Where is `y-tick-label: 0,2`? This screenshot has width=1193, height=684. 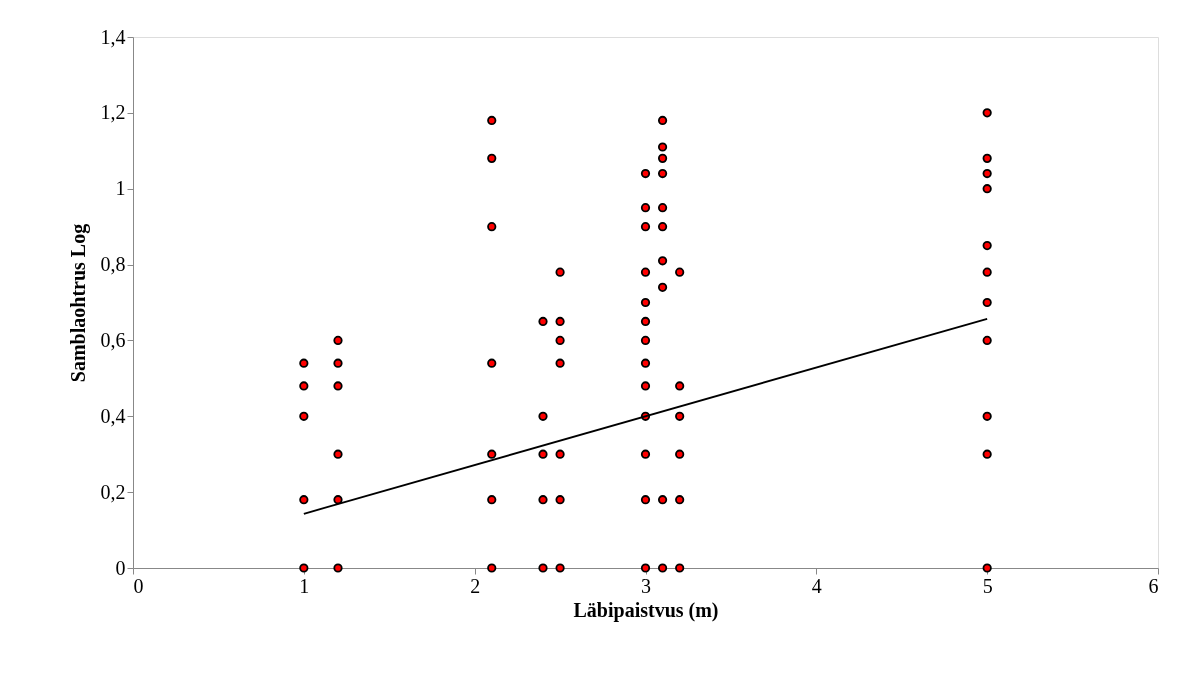 y-tick-label: 0,2 is located at coordinates (113, 491).